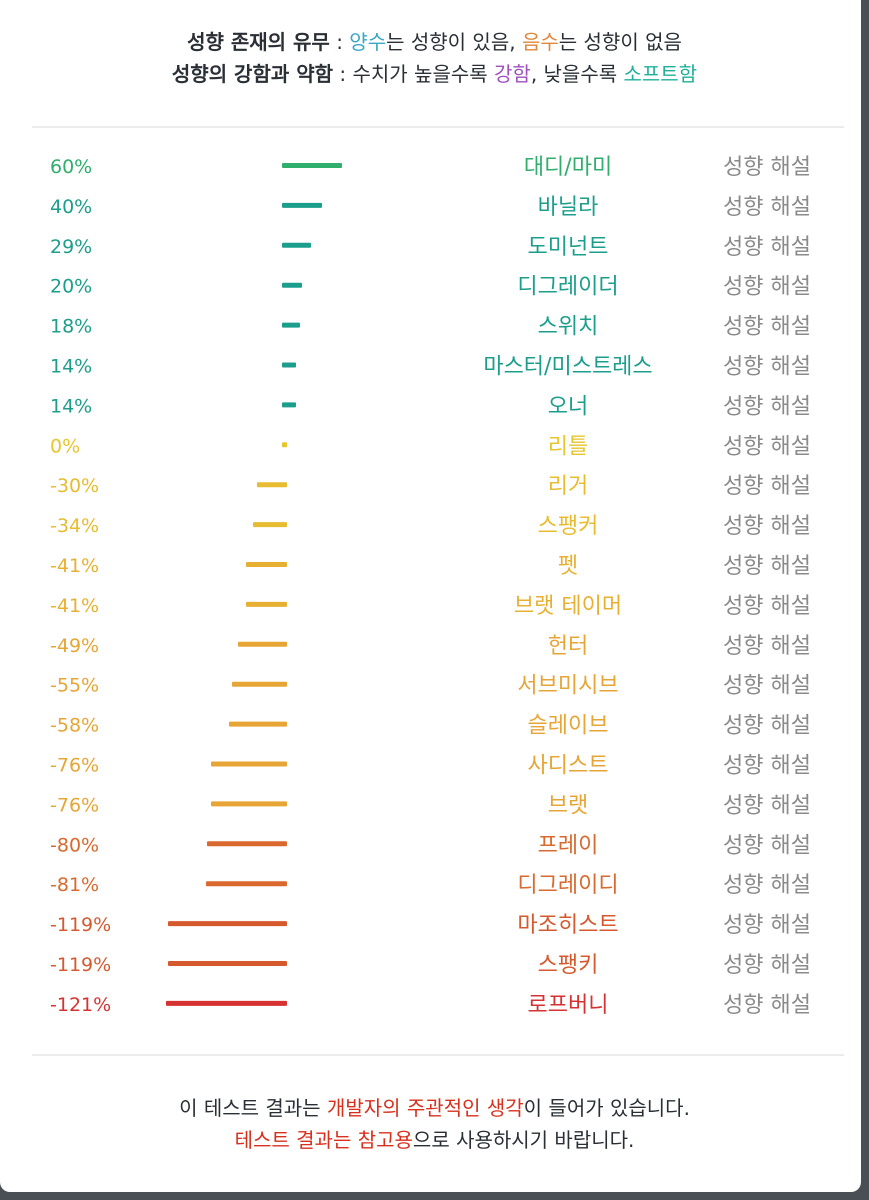  I want to click on category-label: 스팽키, so click(568, 965).